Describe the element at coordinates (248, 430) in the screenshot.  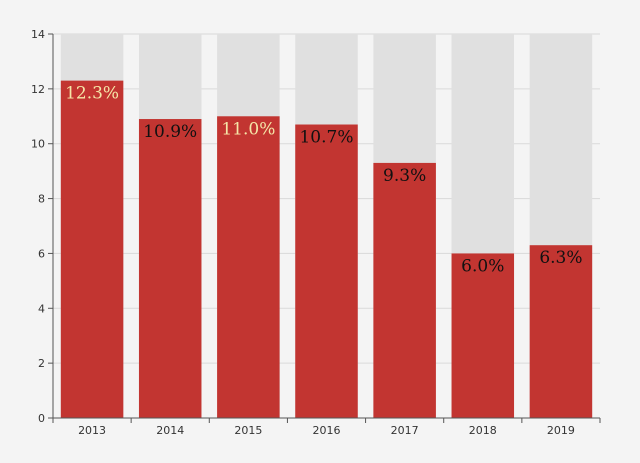
I see `x-tick-label: 2015` at that location.